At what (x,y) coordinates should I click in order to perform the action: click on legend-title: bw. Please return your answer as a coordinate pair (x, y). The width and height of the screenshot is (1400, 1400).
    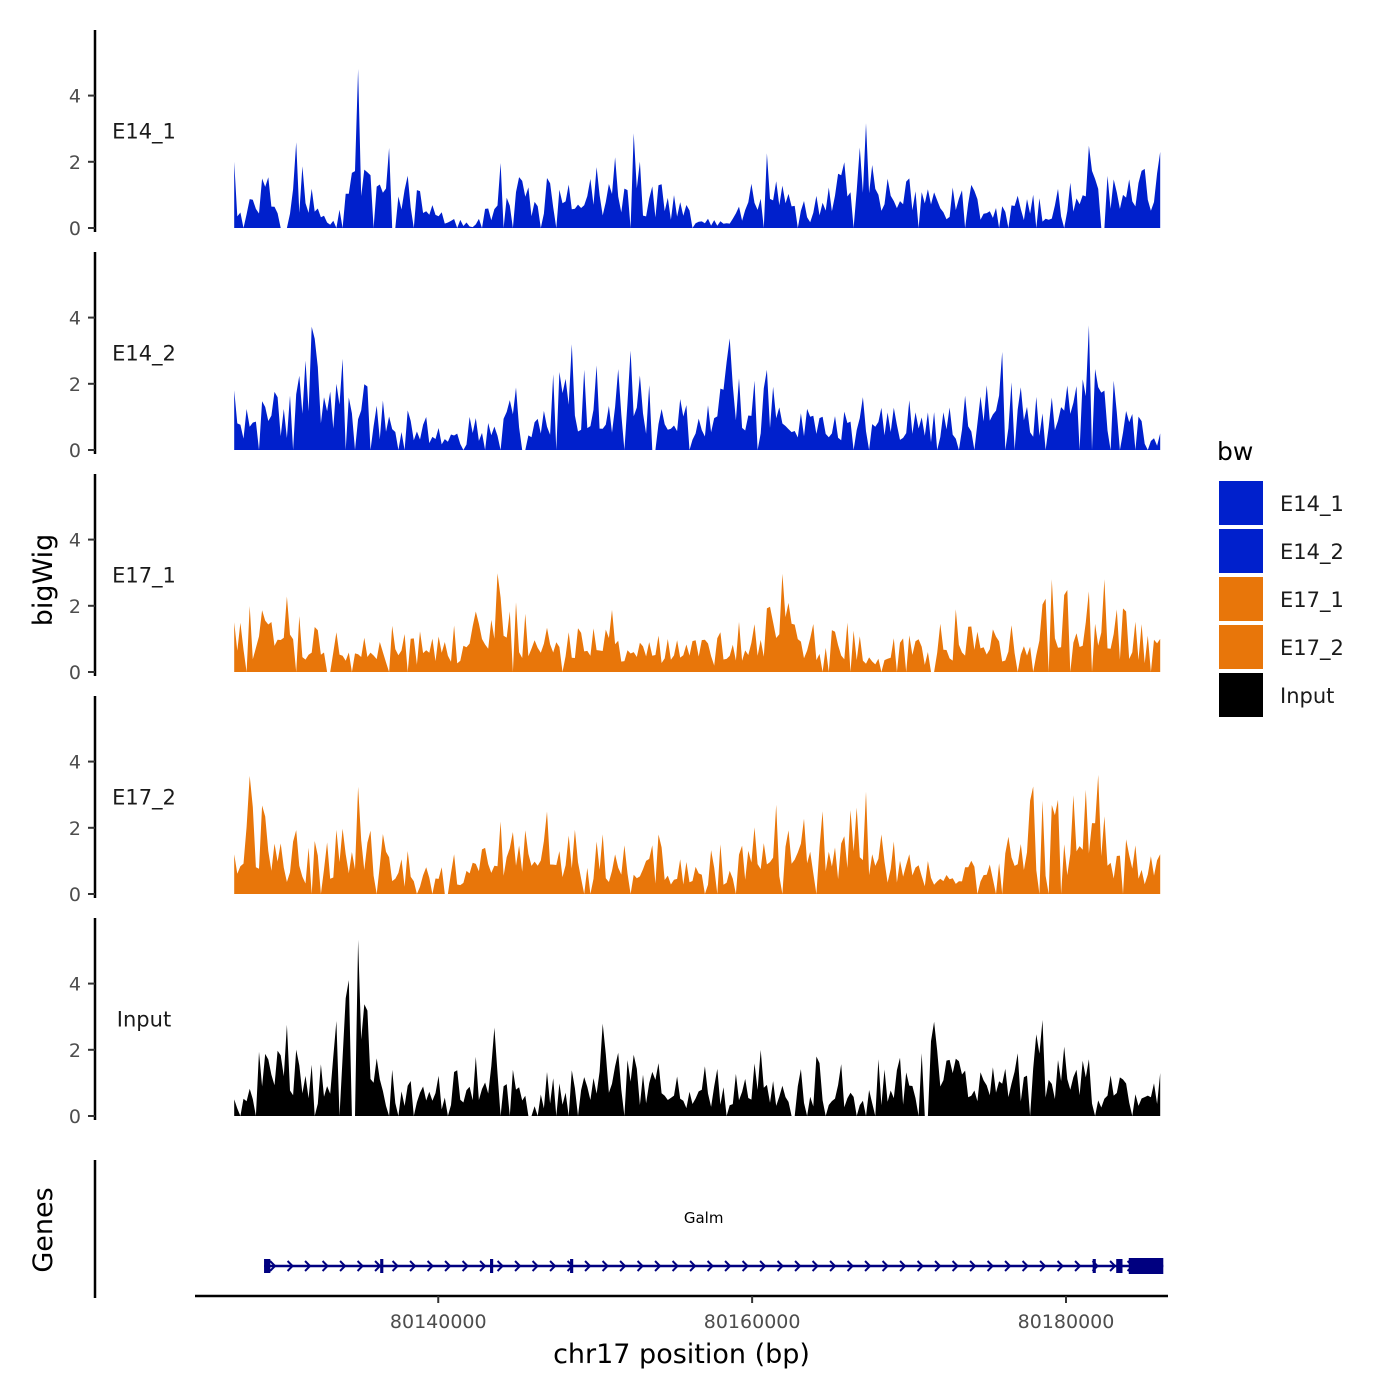
    Looking at the image, I should click on (1235, 451).